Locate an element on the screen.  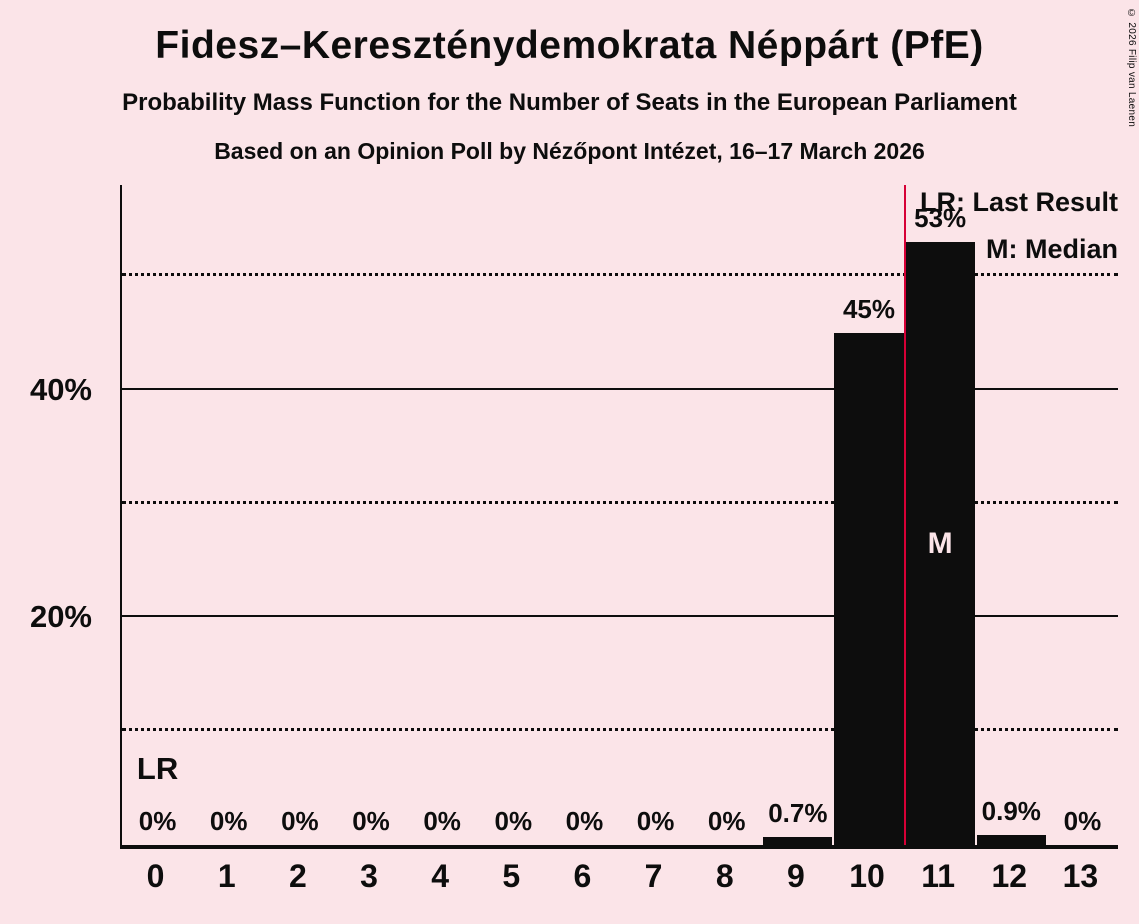
x-tick-3: 3 is located at coordinates (369, 876).